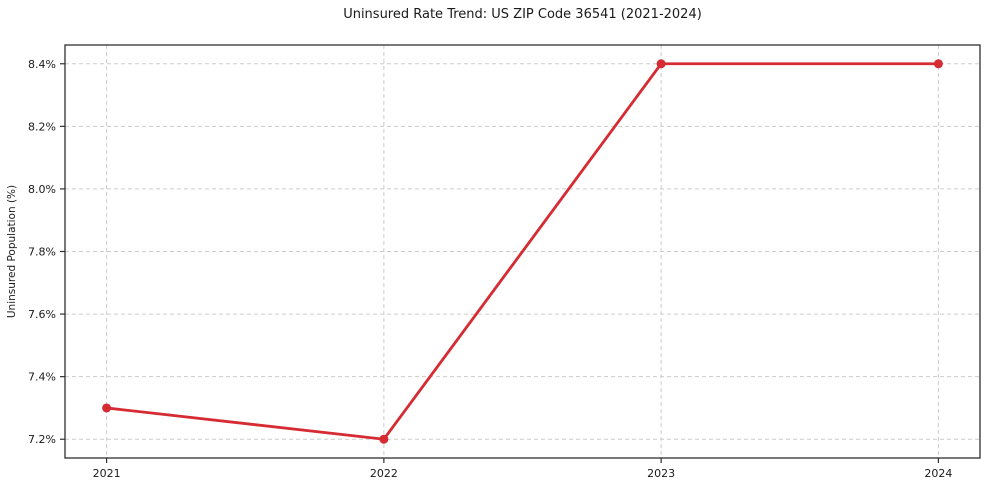 The image size is (989, 490). I want to click on y-tick-label: 8.2%, so click(42, 126).